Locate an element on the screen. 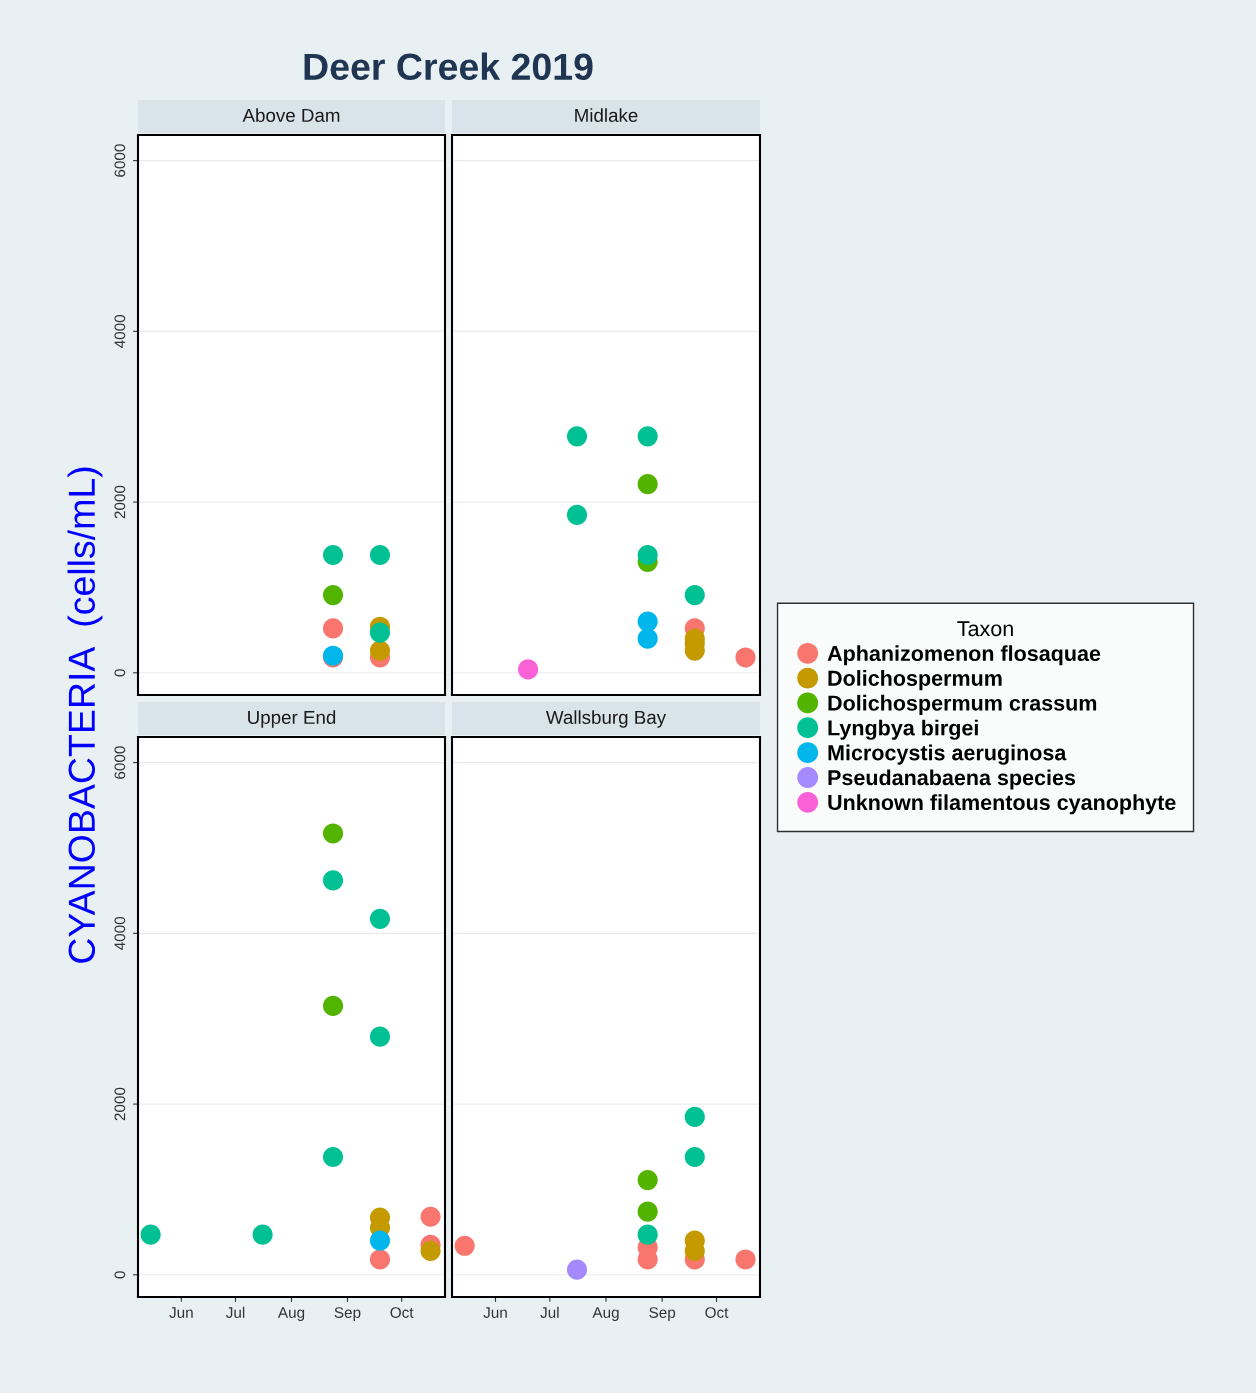 The height and width of the screenshot is (1393, 1256). legend-label: Unknown filamentous cyanophyte is located at coordinates (1002, 804).